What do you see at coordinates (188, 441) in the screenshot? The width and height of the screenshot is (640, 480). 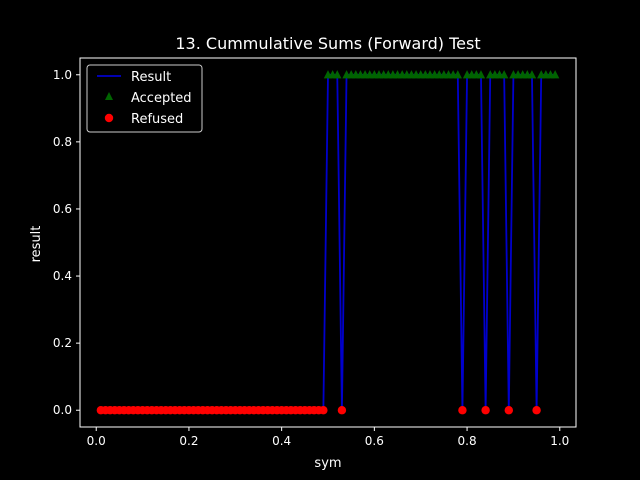 I see `x-tick-label: 0.2` at bounding box center [188, 441].